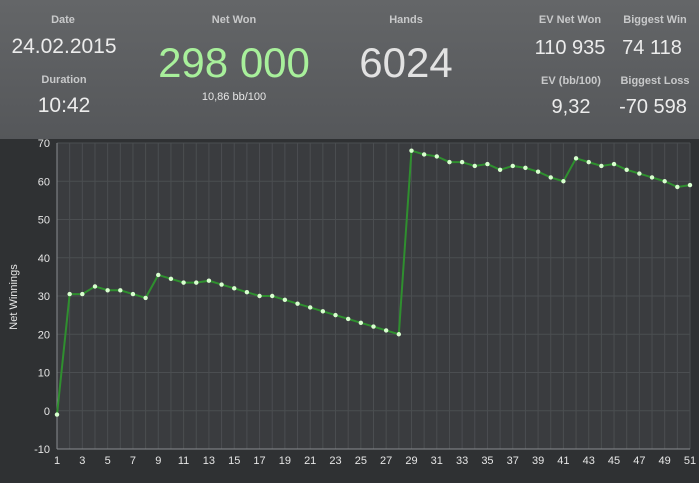 This screenshot has height=483, width=699. What do you see at coordinates (158, 461) in the screenshot?
I see `x-tick-label: 9` at bounding box center [158, 461].